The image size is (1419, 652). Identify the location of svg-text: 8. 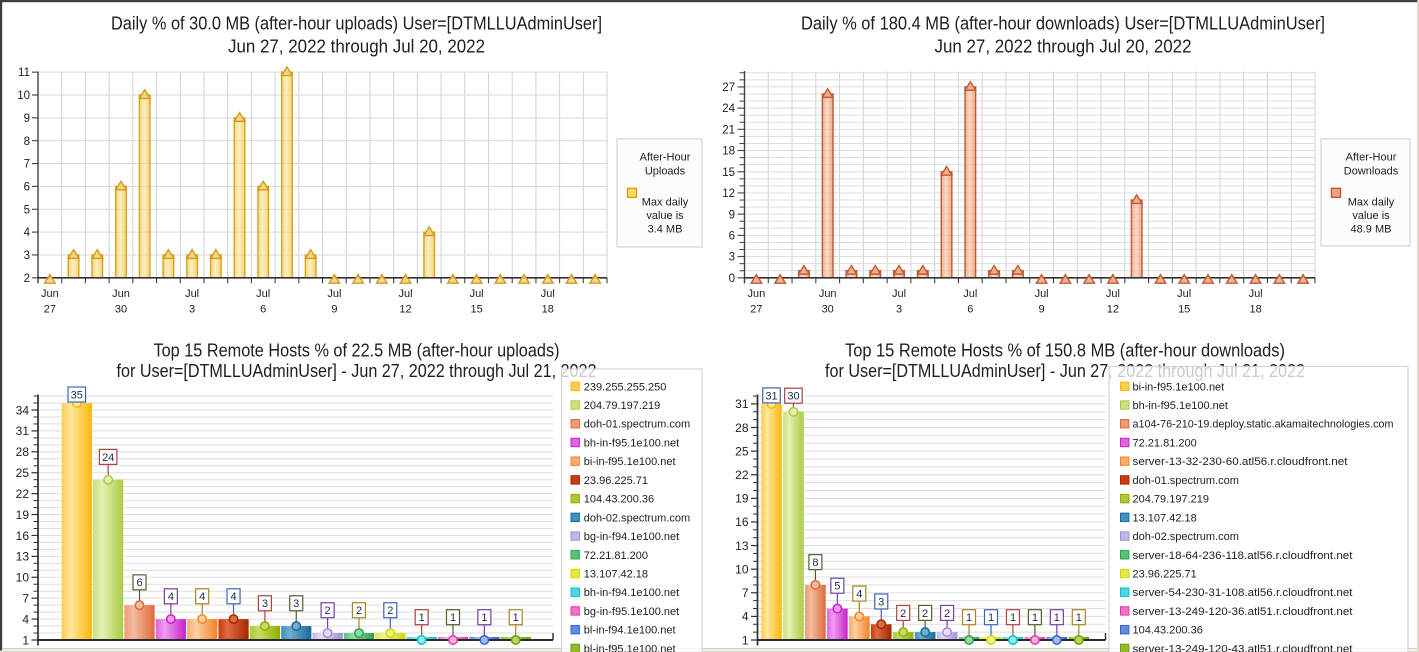
(815, 563).